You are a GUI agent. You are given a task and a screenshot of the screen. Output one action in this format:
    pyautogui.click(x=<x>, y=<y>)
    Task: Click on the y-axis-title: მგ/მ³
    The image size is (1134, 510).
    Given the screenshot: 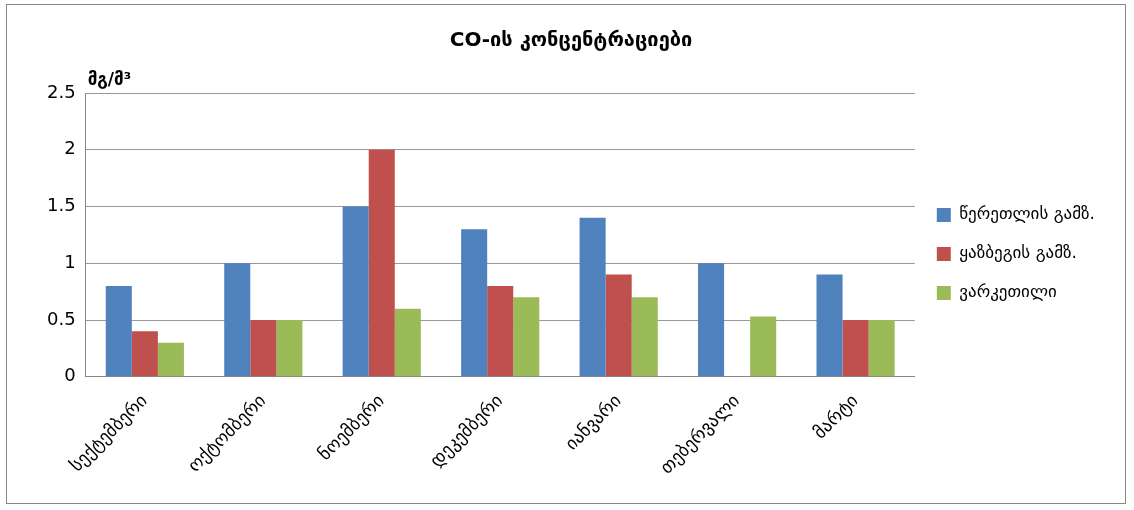 What is the action you would take?
    pyautogui.click(x=109, y=78)
    